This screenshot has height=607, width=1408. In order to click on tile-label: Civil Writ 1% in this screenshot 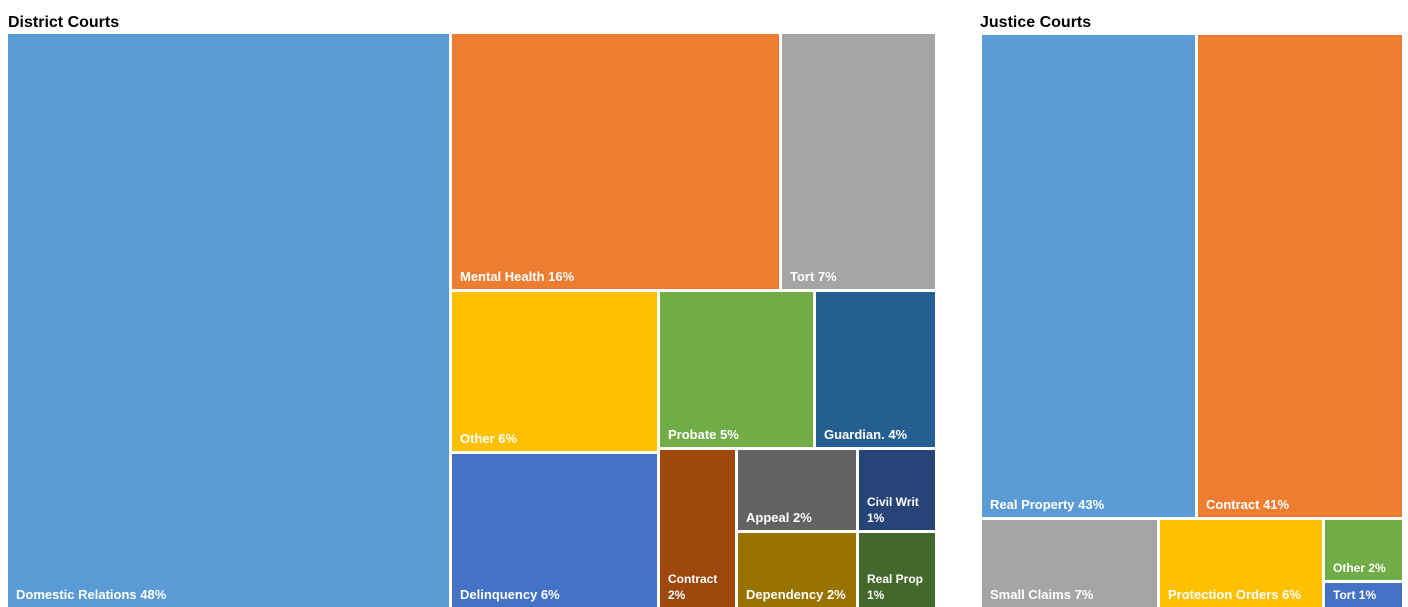, I will do `click(899, 510)`.